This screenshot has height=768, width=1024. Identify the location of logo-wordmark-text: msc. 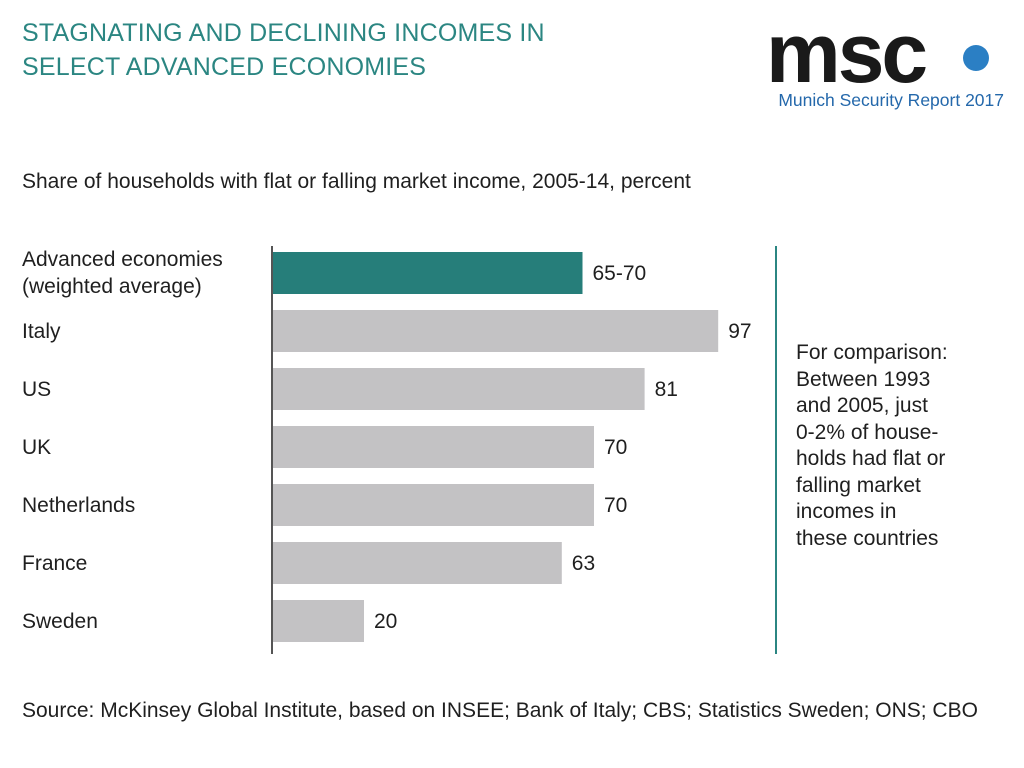
(846, 54).